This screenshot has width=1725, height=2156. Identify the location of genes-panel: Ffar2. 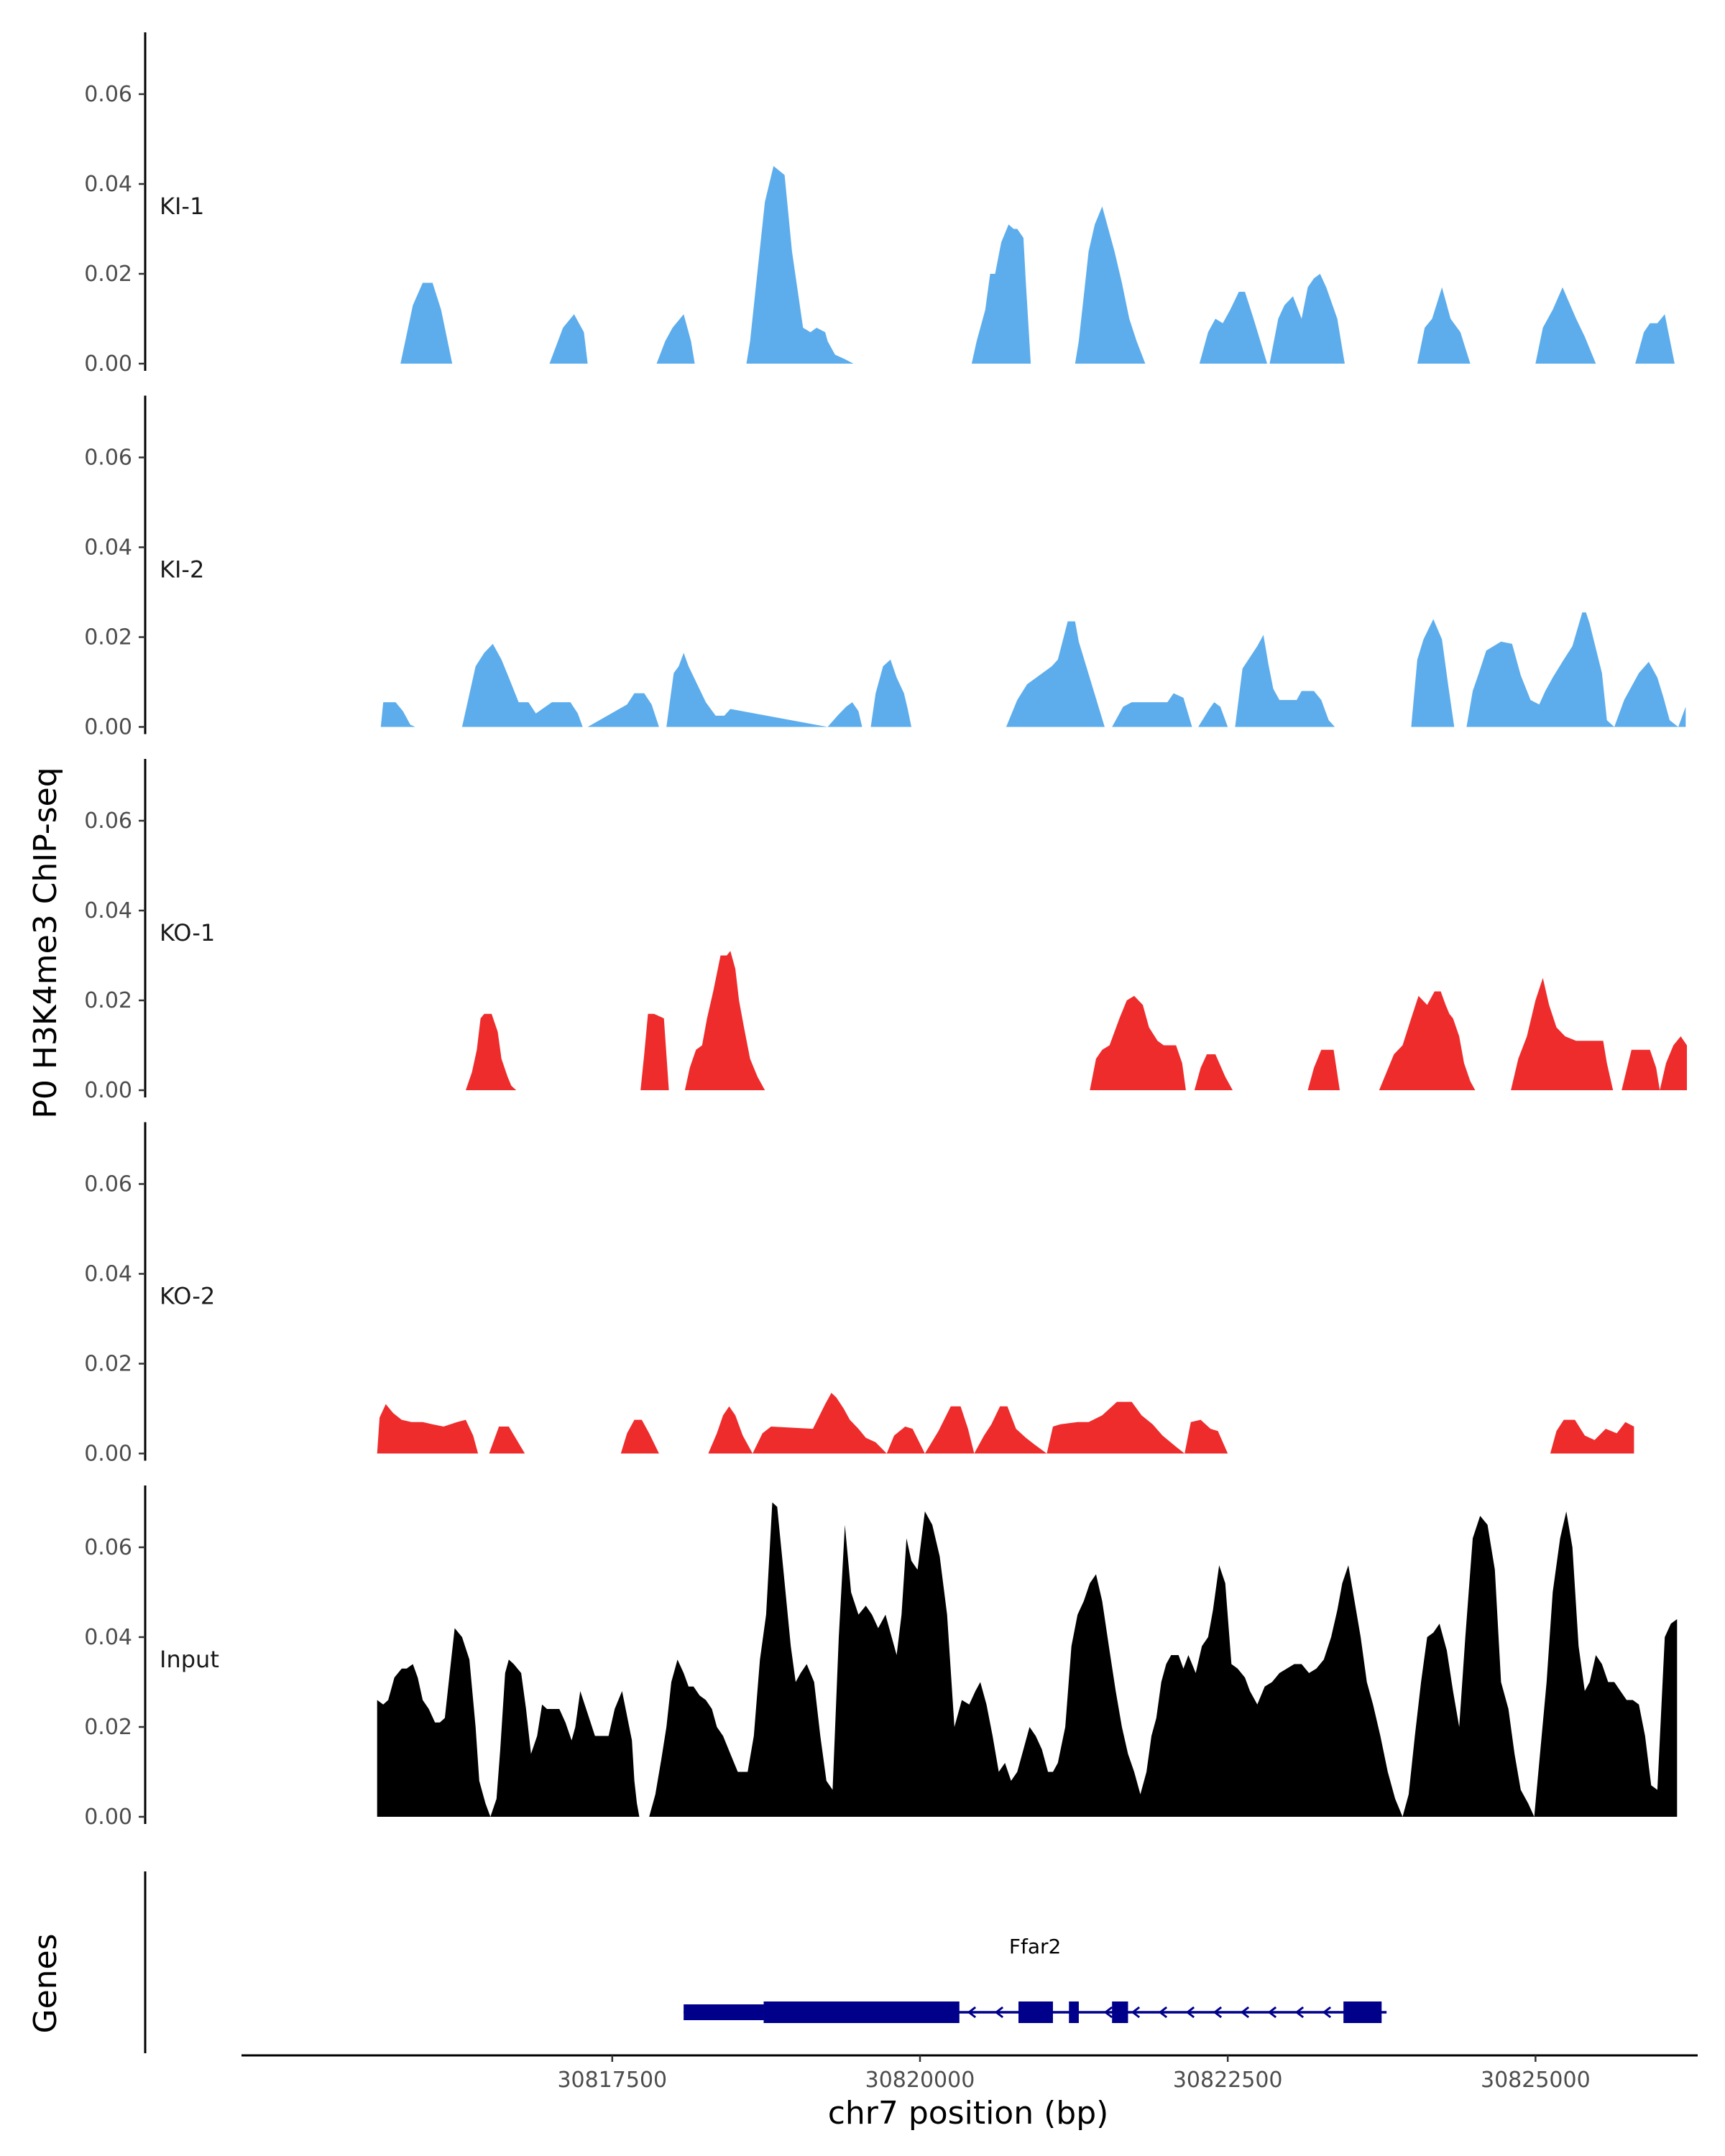
(765, 1962).